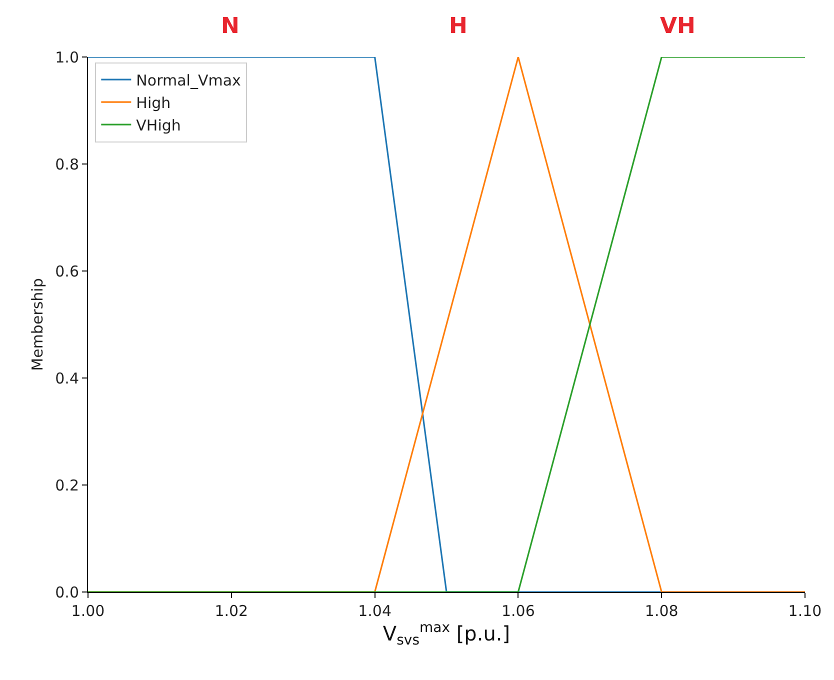 Image resolution: width=834 pixels, height=680 pixels. I want to click on x-axis-title: V$_{svs}$$^{max}$ [p.u.], so click(446, 634).